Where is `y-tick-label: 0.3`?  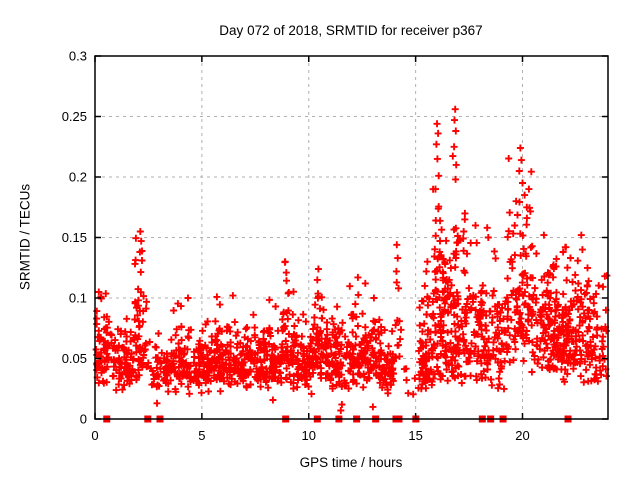
y-tick-label: 0.3 is located at coordinates (78, 56).